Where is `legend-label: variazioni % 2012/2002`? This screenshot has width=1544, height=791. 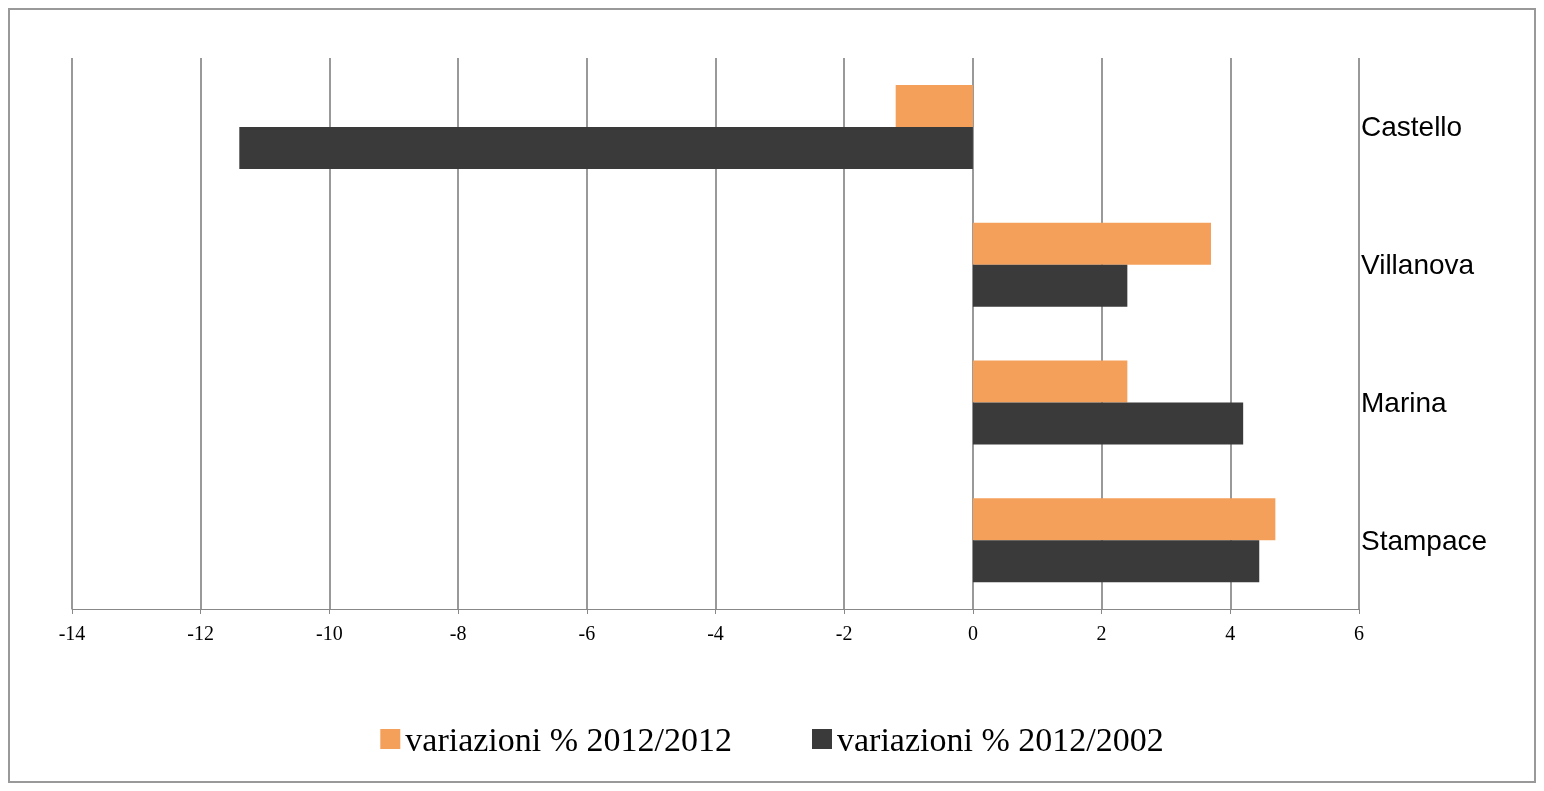
legend-label: variazioni % 2012/2002 is located at coordinates (1000, 739).